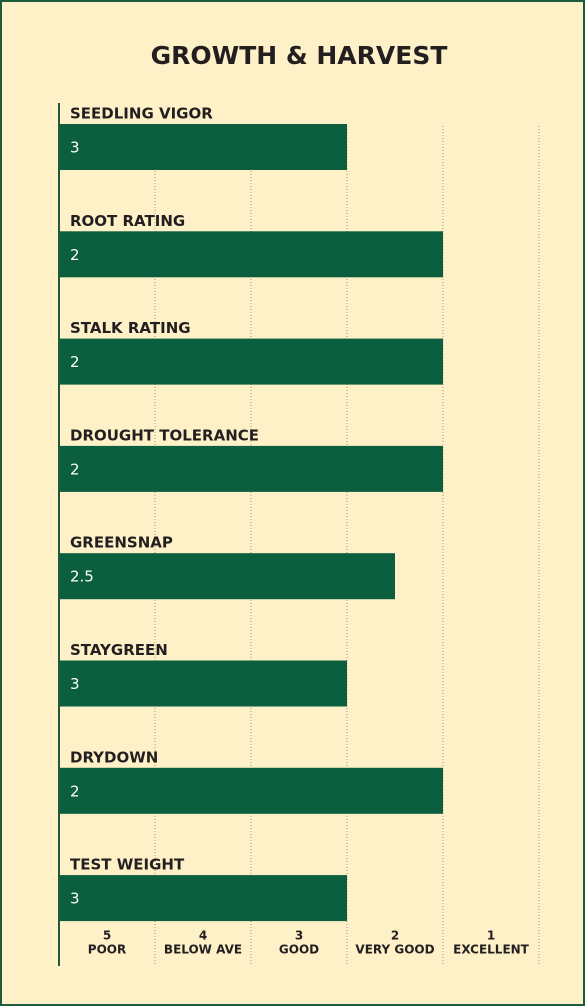  What do you see at coordinates (491, 936) in the screenshot?
I see `x-tick-label: 1` at bounding box center [491, 936].